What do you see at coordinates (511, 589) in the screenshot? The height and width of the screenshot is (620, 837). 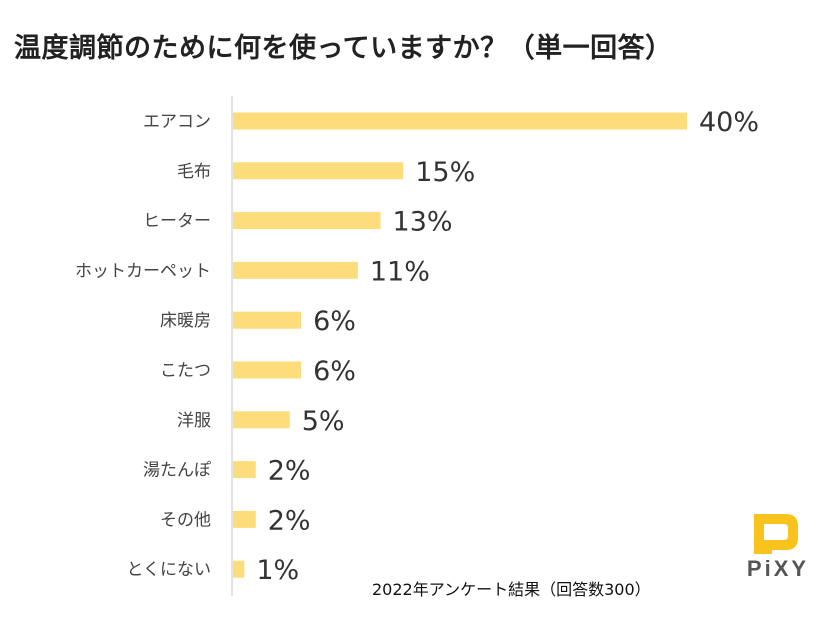 I see `survey-footnote: 2022年アンケート結果（回答数300）` at bounding box center [511, 589].